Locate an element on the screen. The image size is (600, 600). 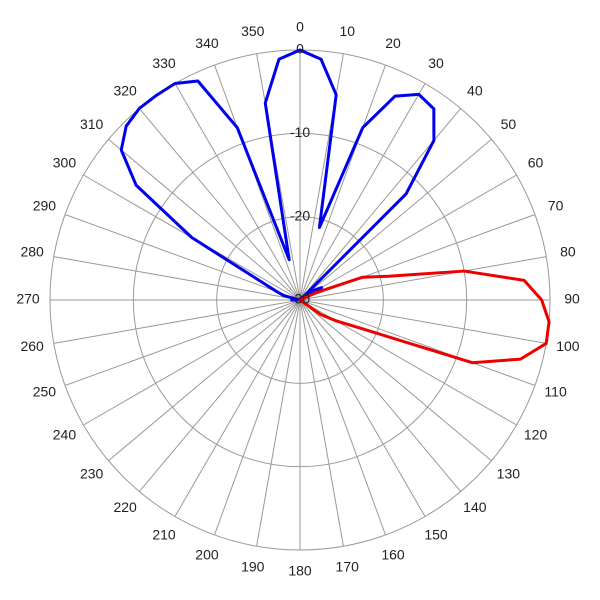
angle-label: 260 is located at coordinates (32, 346).